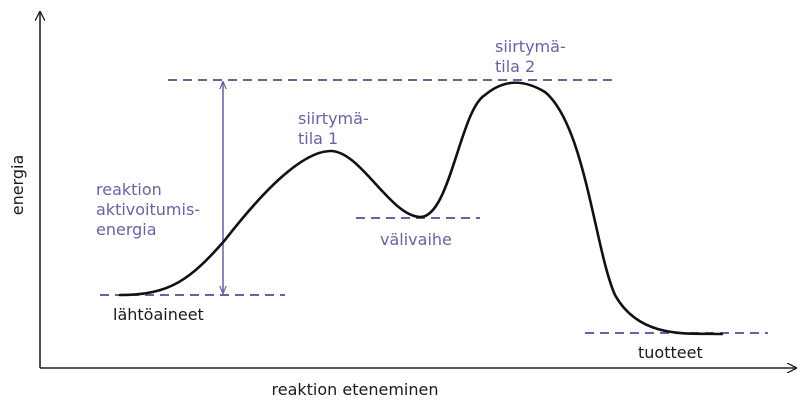  What do you see at coordinates (530, 46) in the screenshot?
I see `transition-state-2-line-1: siirtymä-` at bounding box center [530, 46].